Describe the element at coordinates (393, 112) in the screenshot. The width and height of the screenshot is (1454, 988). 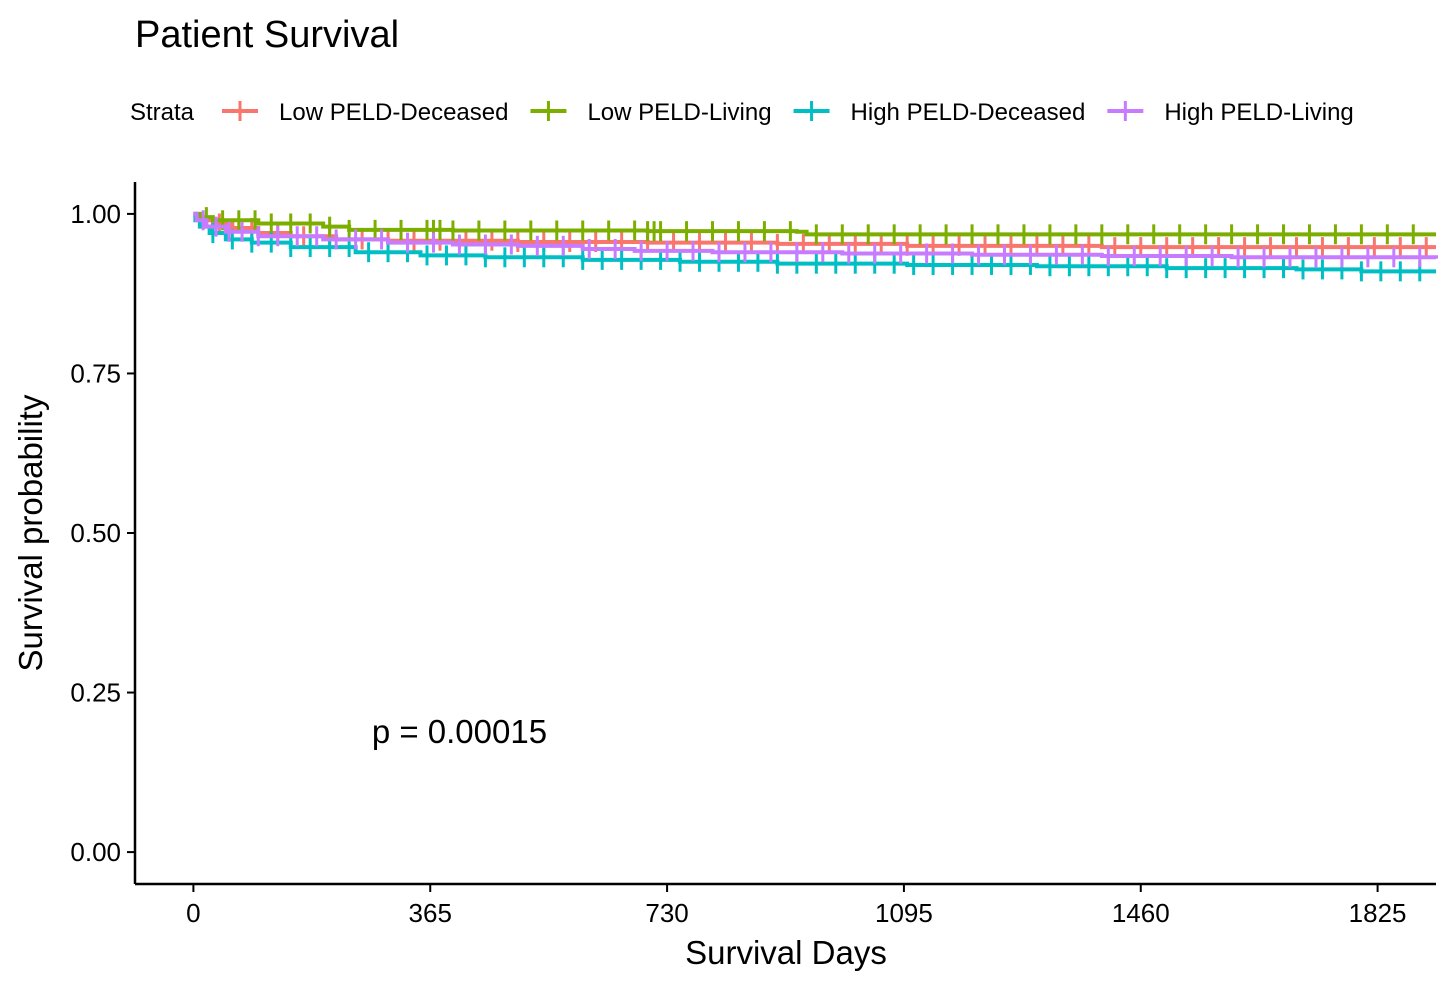
I see `legend-label: Low PELD-Deceased` at that location.